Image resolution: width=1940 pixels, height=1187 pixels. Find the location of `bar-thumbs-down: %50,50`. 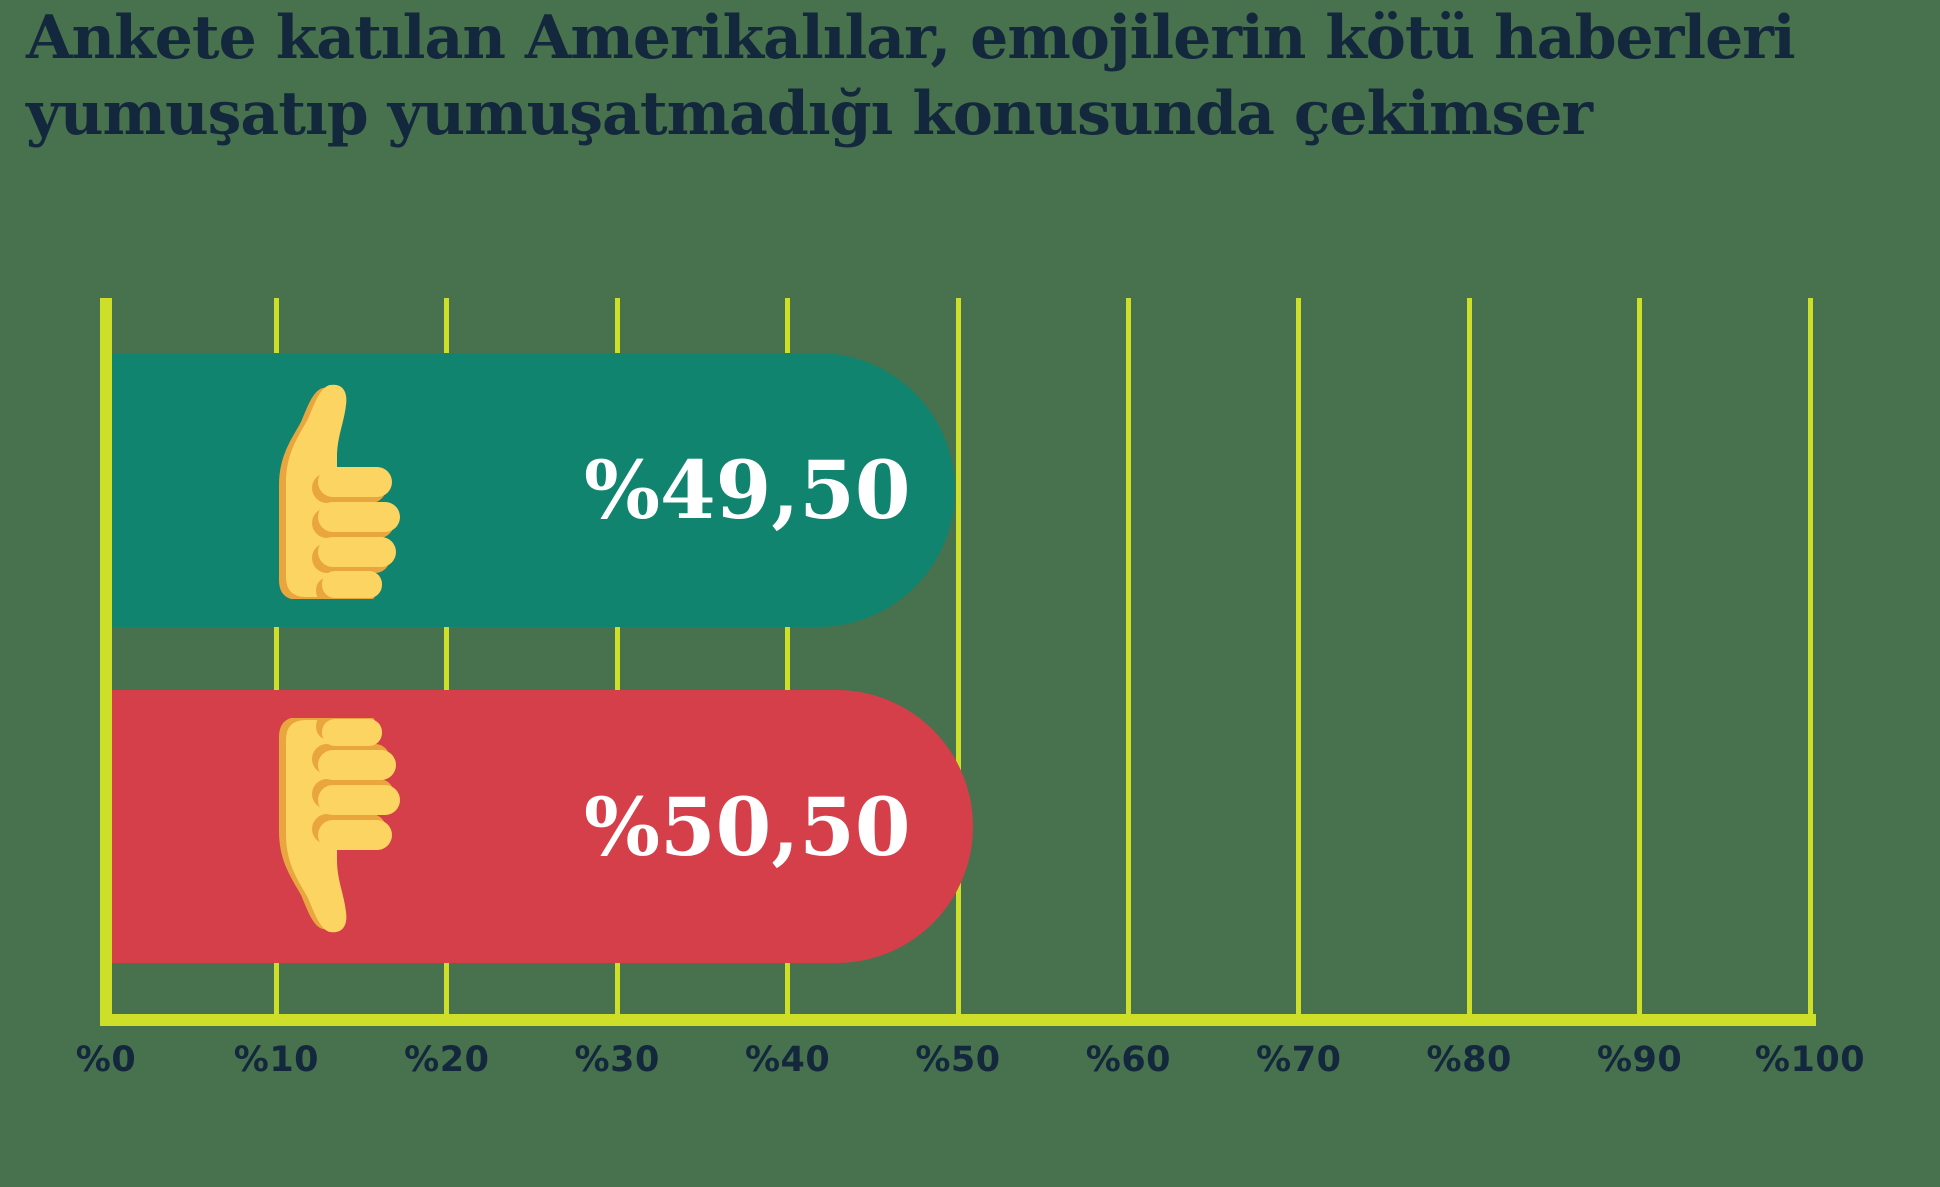

bar-thumbs-down: %50,50 is located at coordinates (542, 826).